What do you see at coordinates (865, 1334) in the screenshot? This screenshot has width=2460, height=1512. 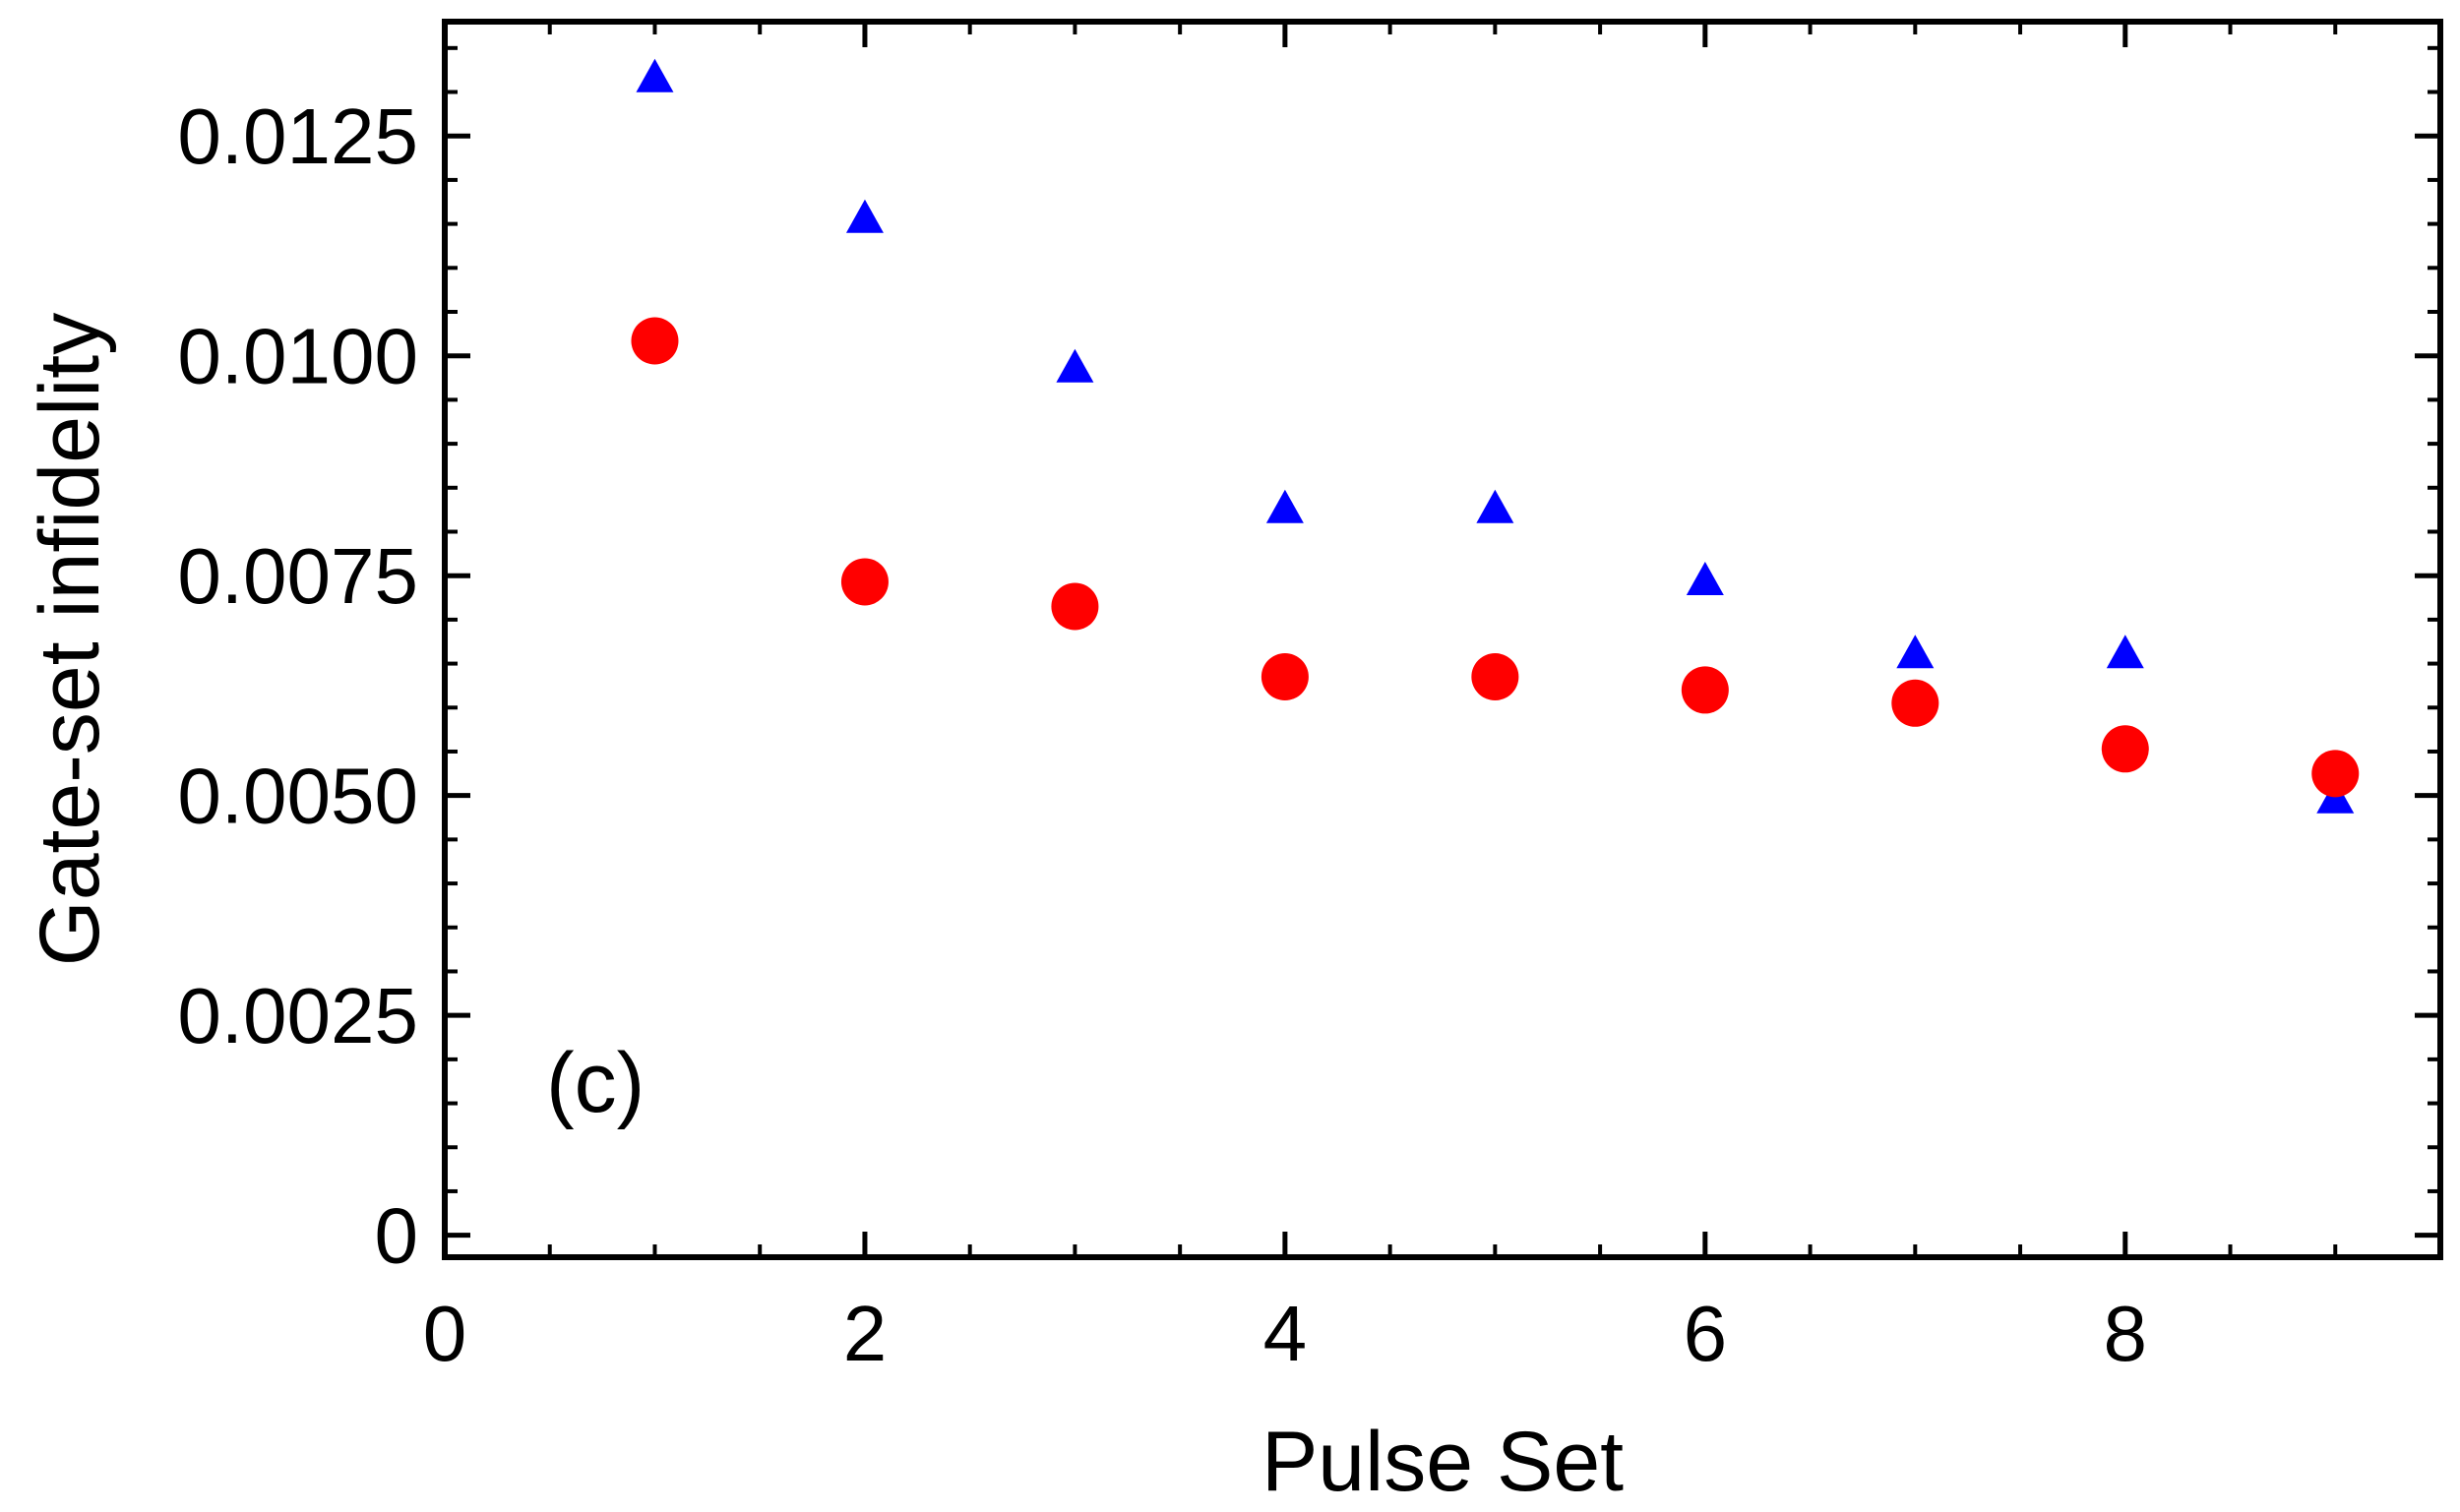 I see `x-tick-label: 2` at bounding box center [865, 1334].